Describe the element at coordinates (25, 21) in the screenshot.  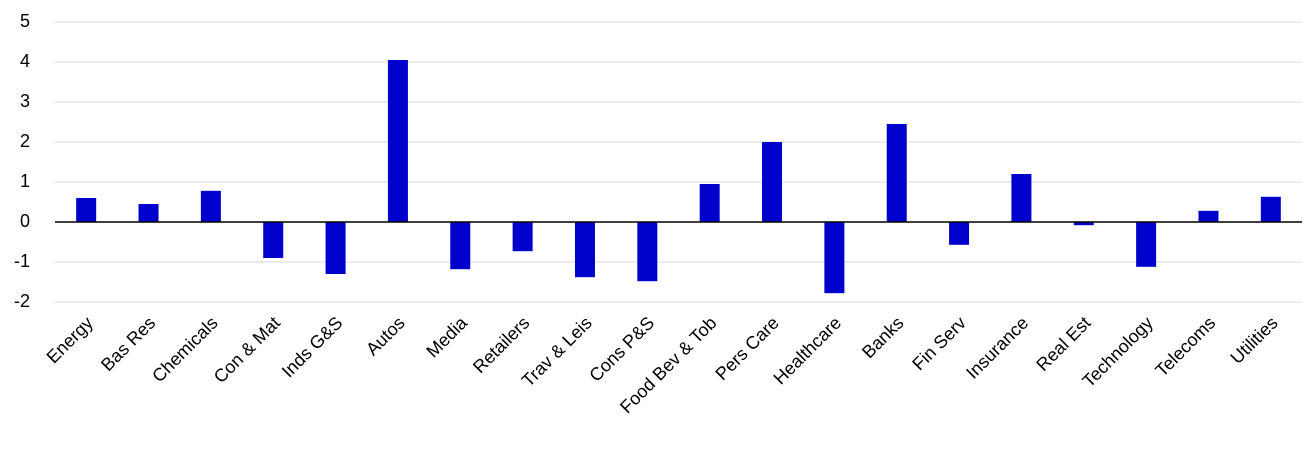
I see `y-tick-label: 5` at that location.